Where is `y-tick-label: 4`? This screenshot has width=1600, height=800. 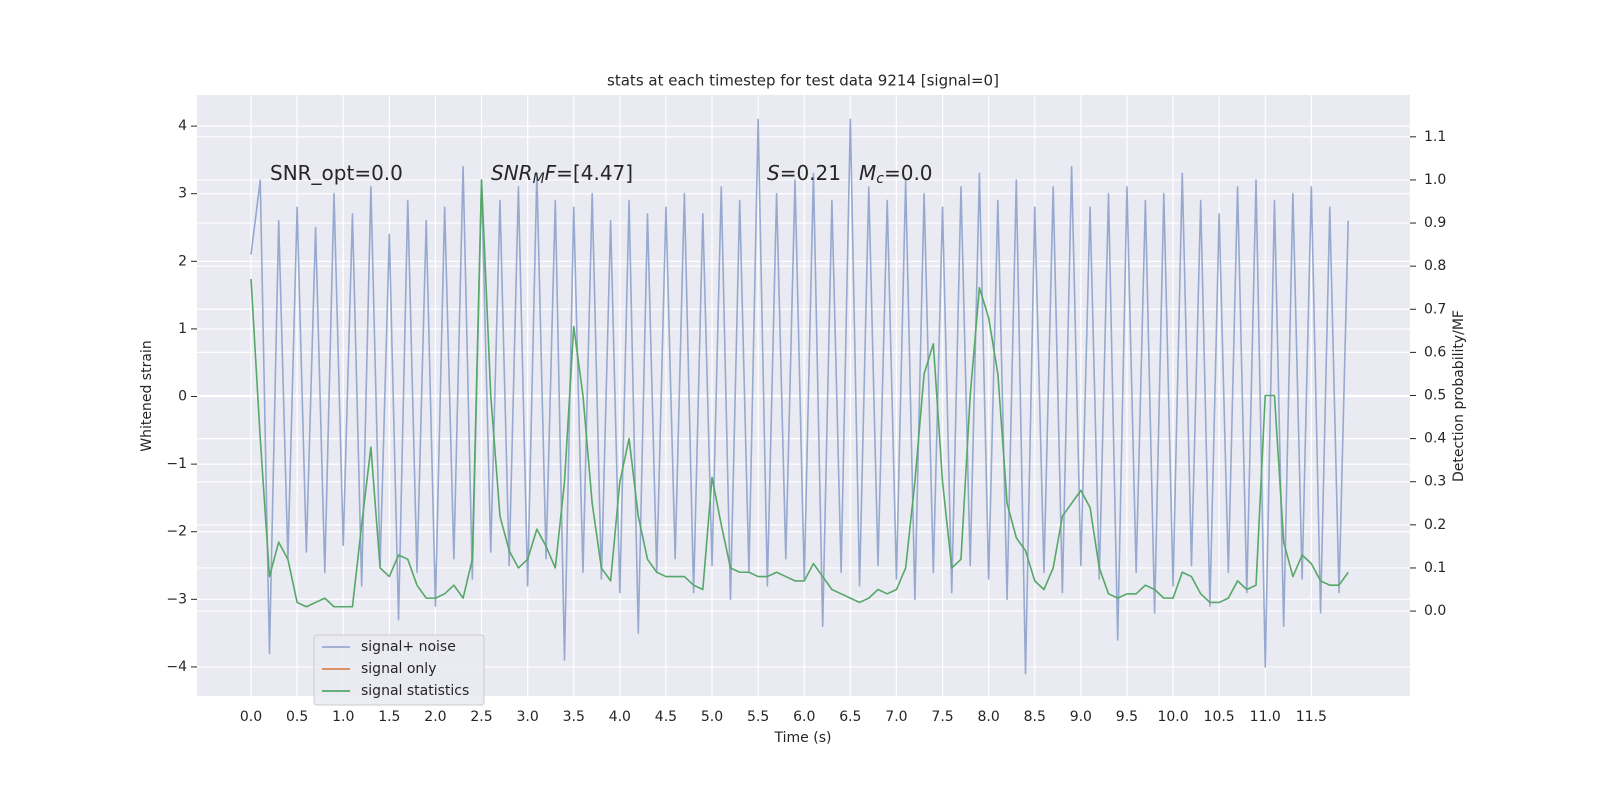 y-tick-label: 4 is located at coordinates (182, 126).